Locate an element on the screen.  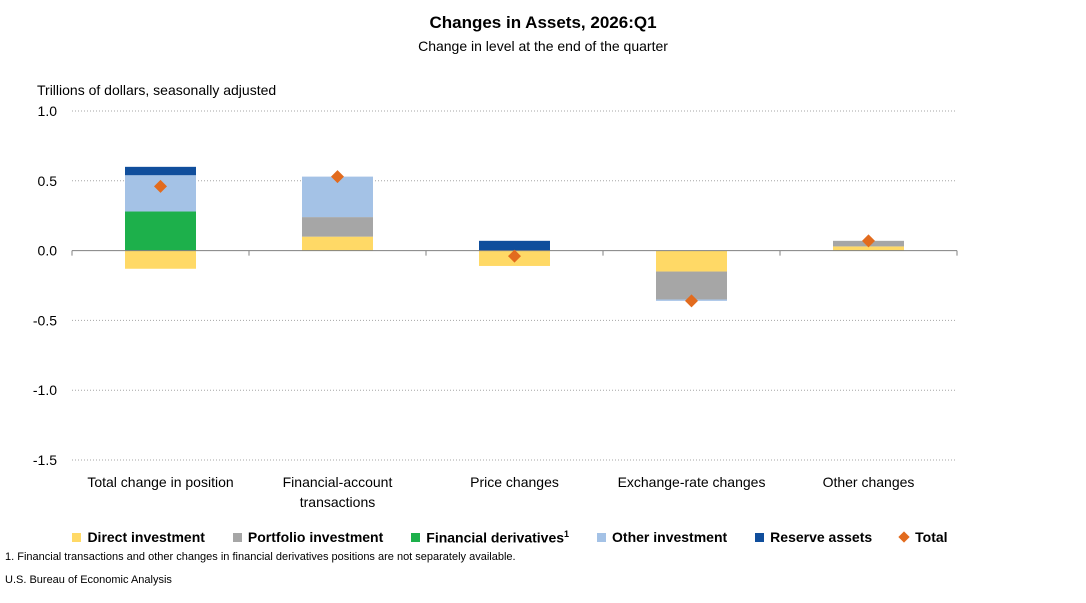
legend-footnote-mark: 1 is located at coordinates (567, 534).